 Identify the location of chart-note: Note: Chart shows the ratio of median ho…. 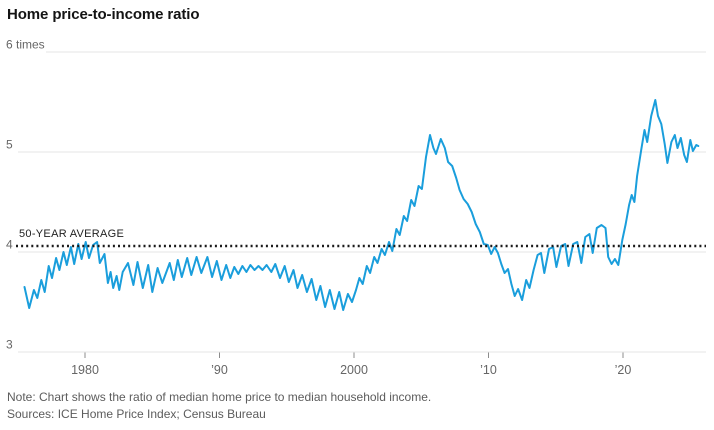
(219, 397).